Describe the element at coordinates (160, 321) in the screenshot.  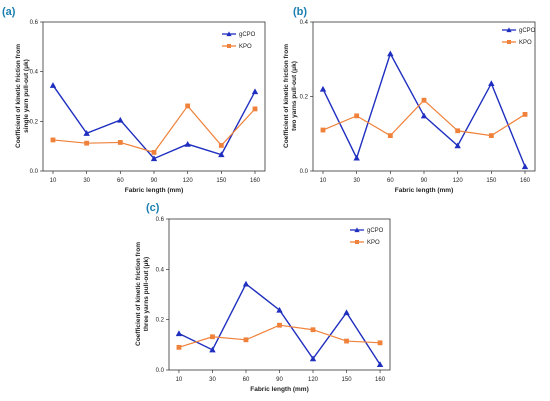
I see `panel-3-ytick-label: 0.2` at that location.